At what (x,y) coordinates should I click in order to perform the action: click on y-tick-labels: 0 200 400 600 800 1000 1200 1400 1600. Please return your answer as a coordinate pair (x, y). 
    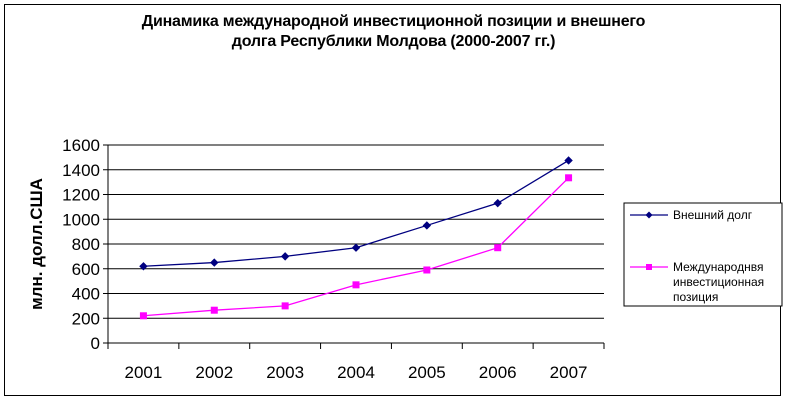
    Looking at the image, I should click on (81, 244).